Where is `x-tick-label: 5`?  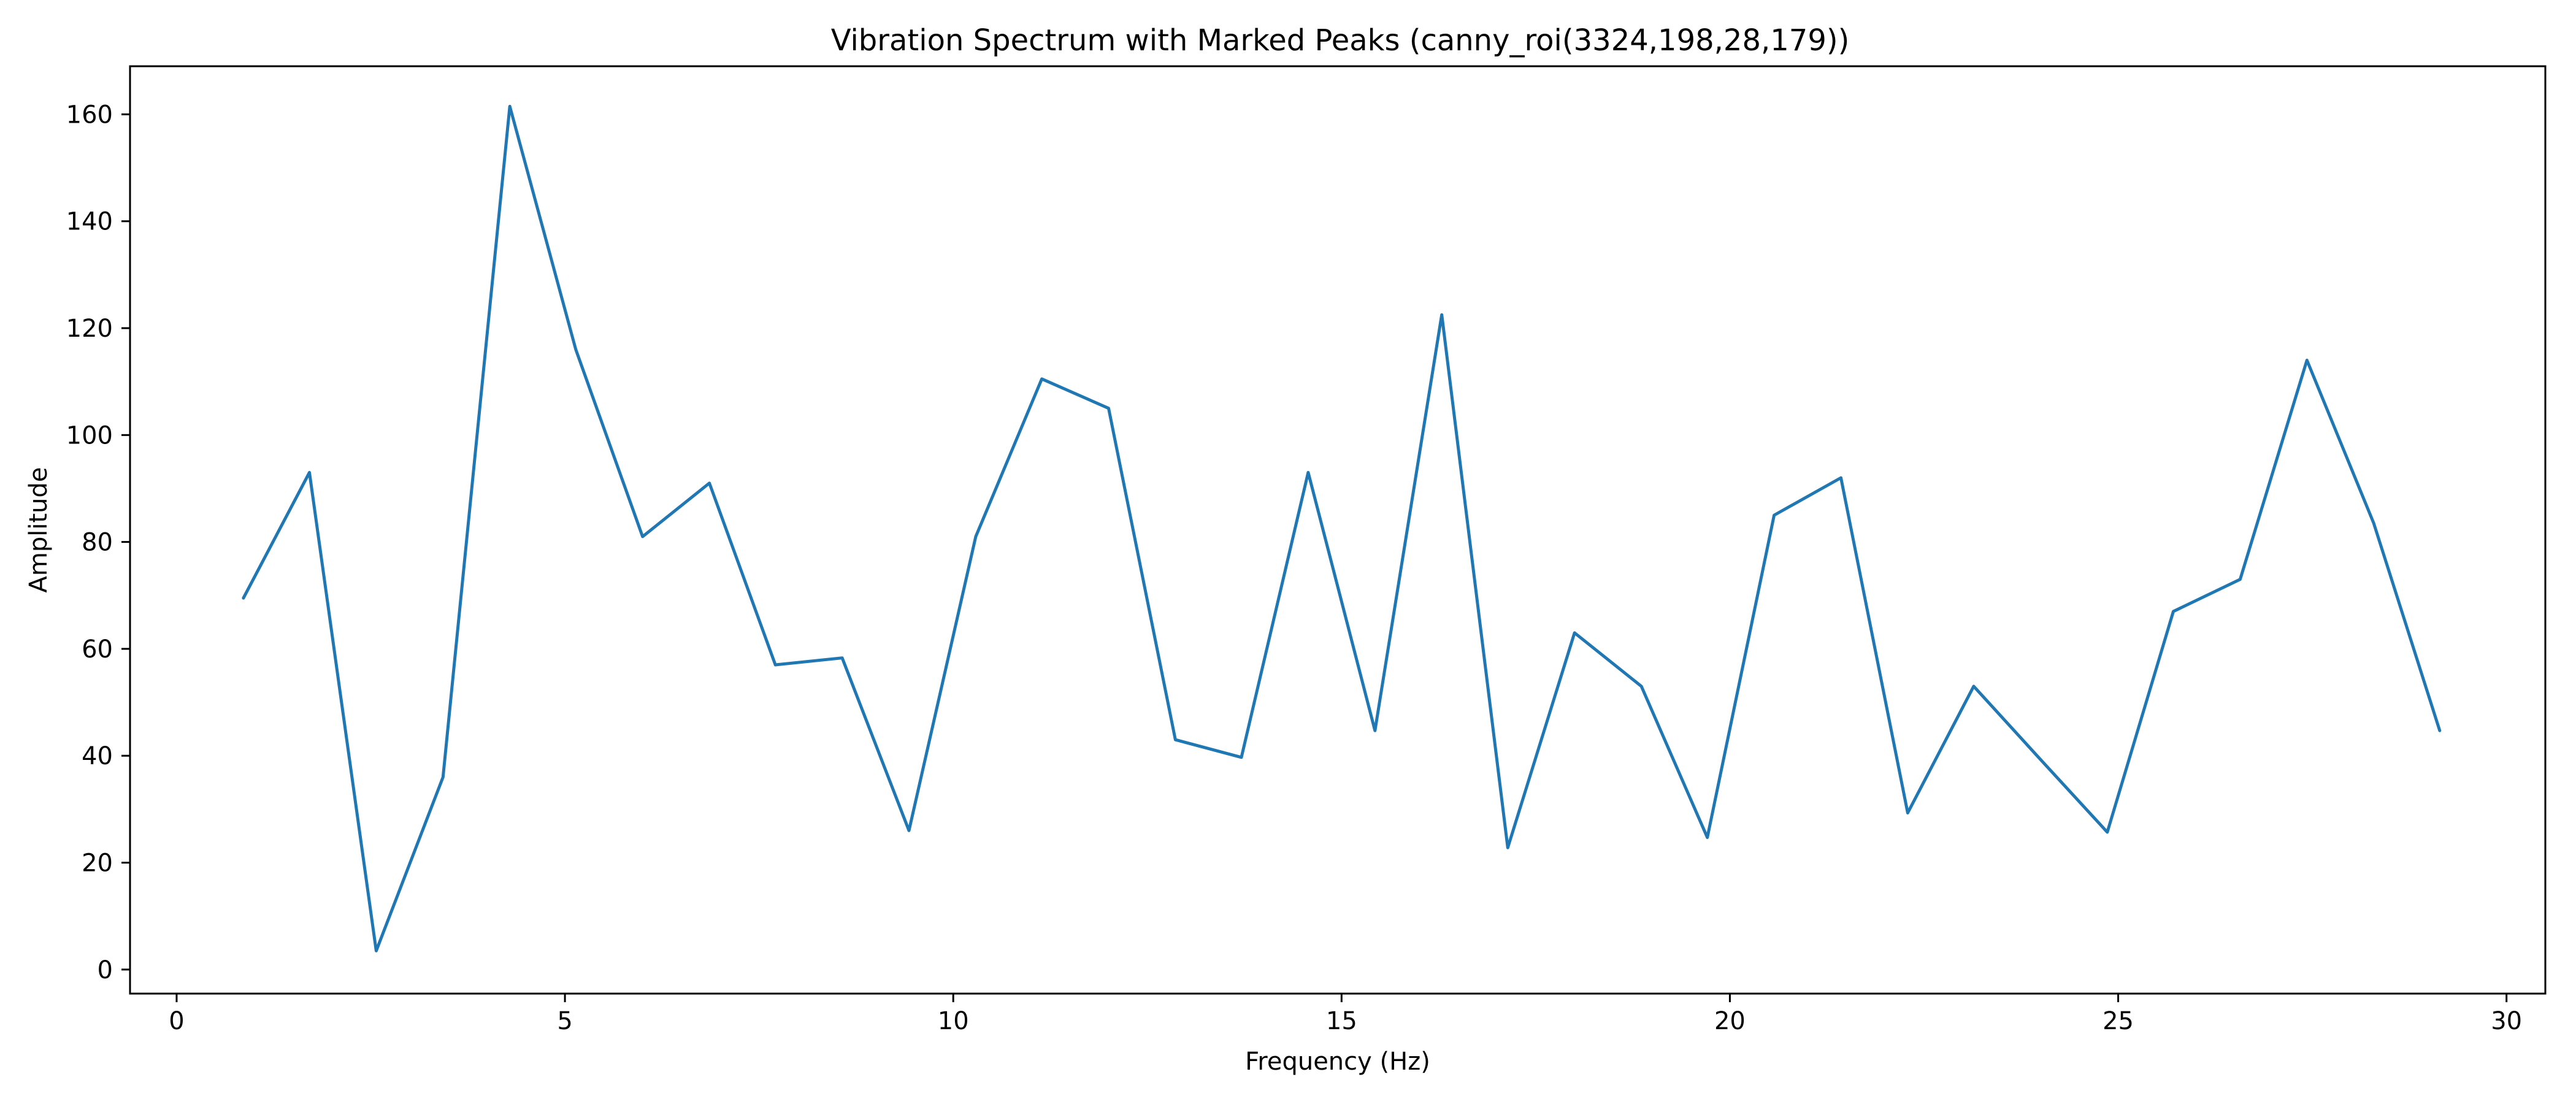
x-tick-label: 5 is located at coordinates (564, 1021).